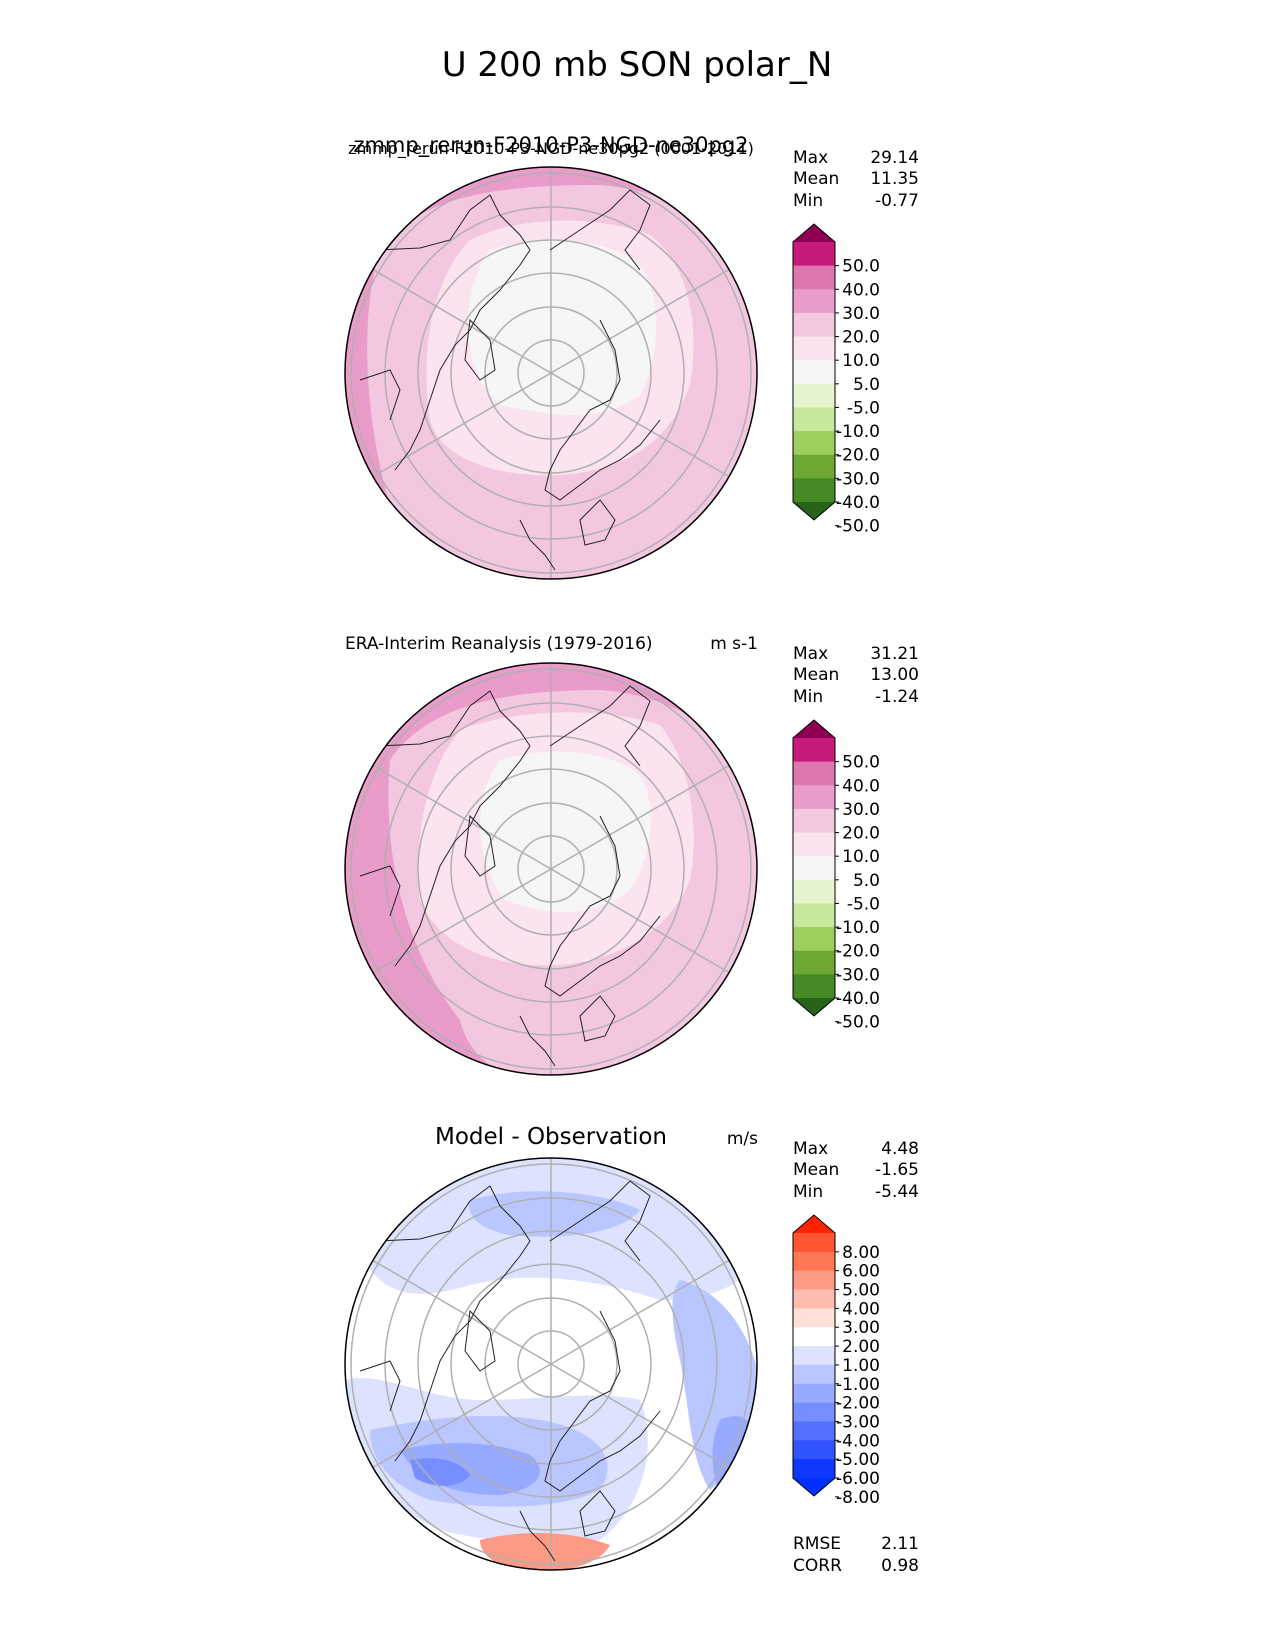  What do you see at coordinates (863, 904) in the screenshot?
I see `colorbar-tick-label: -5.0` at bounding box center [863, 904].